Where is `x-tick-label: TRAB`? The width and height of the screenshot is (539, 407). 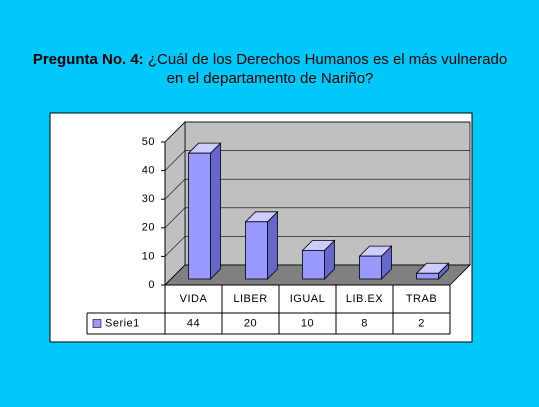
x-tick-label: TRAB is located at coordinates (421, 299).